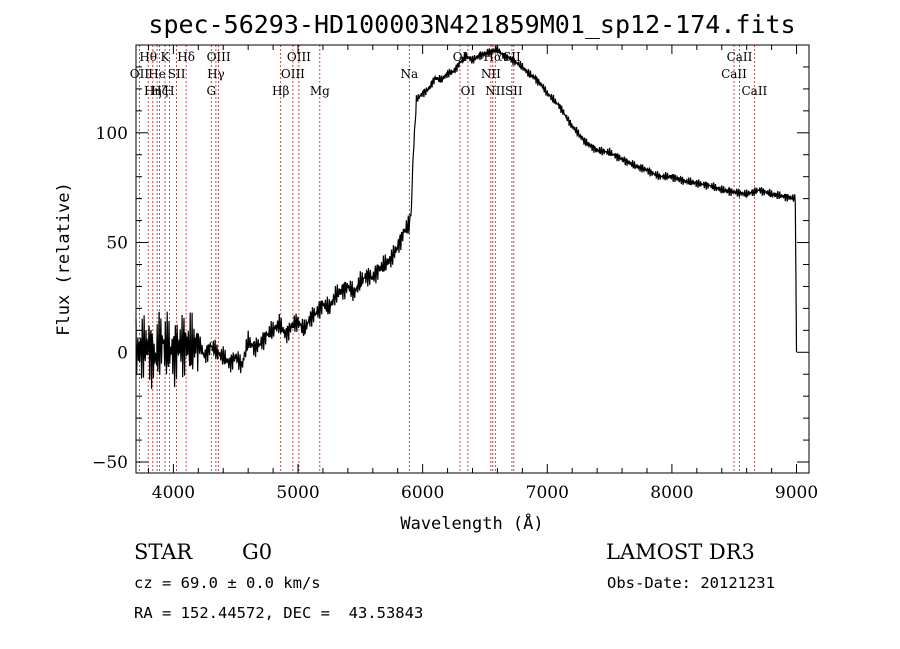 Image resolution: width=900 pixels, height=649 pixels. I want to click on line-label-9: G, so click(212, 91).